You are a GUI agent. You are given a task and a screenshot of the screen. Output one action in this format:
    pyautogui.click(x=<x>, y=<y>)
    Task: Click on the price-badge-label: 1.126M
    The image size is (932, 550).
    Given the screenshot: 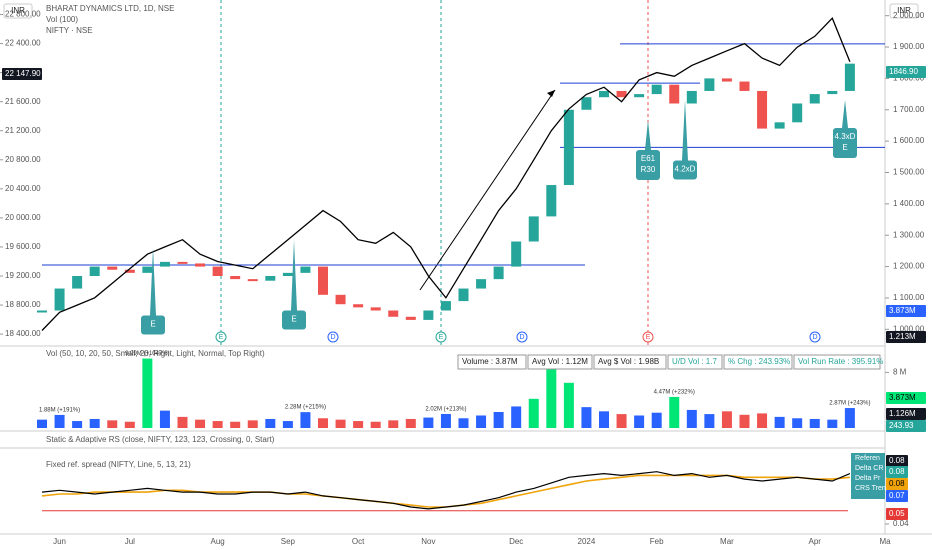 What is the action you would take?
    pyautogui.click(x=902, y=413)
    